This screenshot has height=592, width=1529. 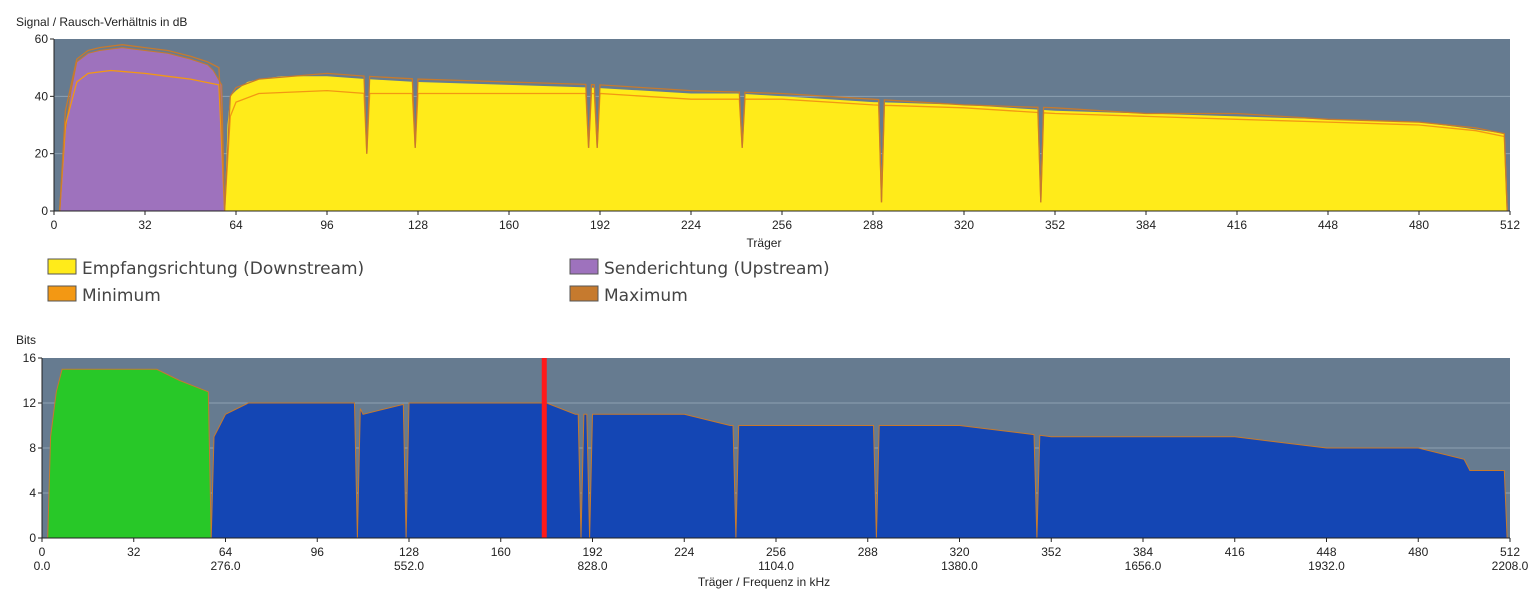 What do you see at coordinates (646, 296) in the screenshot?
I see `legend-label-maximum: Maximum` at bounding box center [646, 296].